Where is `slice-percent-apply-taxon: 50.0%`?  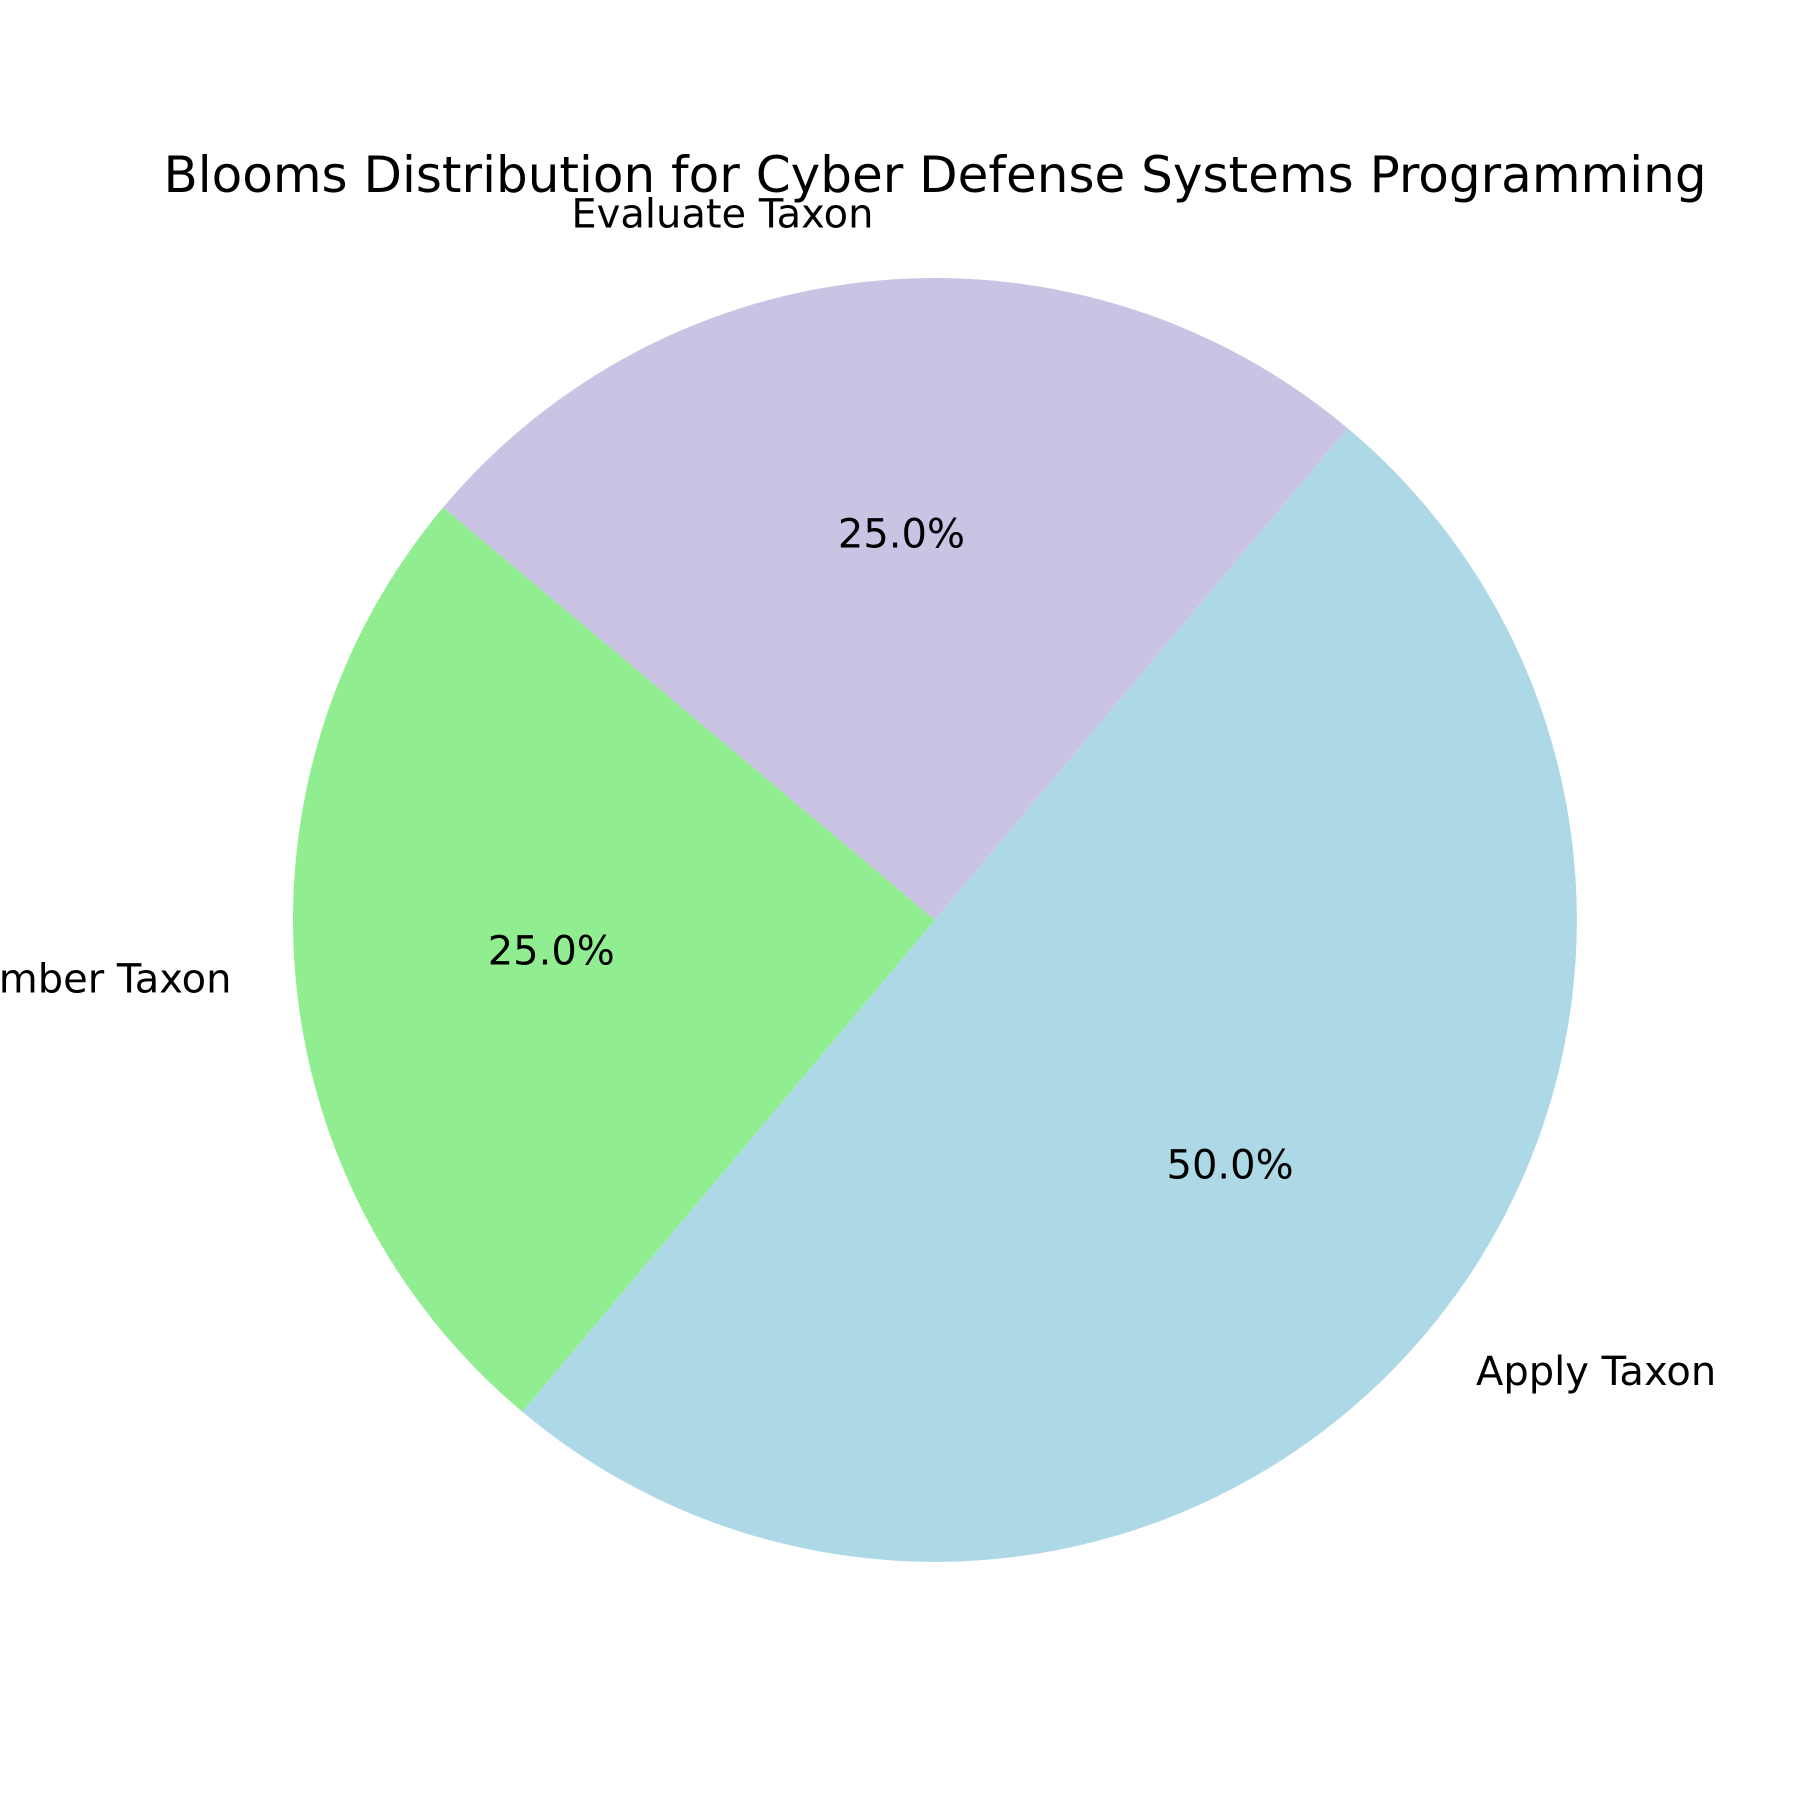
slice-percent-apply-taxon: 50.0% is located at coordinates (1230, 1166).